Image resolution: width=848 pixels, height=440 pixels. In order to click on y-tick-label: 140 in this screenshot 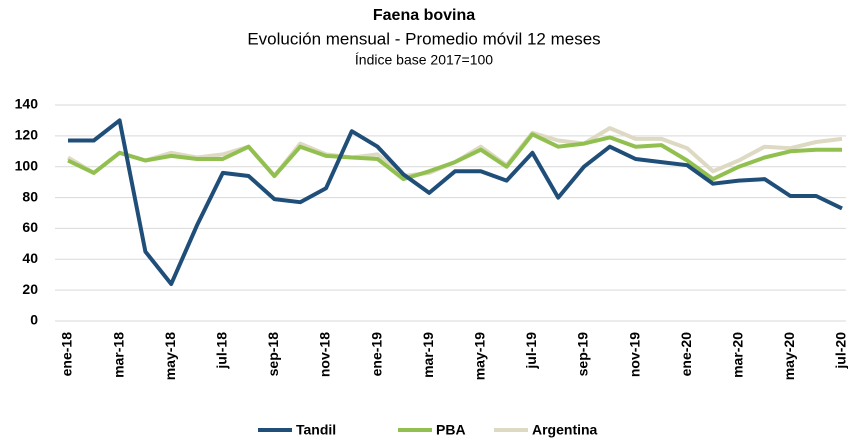, I will do `click(27, 104)`.